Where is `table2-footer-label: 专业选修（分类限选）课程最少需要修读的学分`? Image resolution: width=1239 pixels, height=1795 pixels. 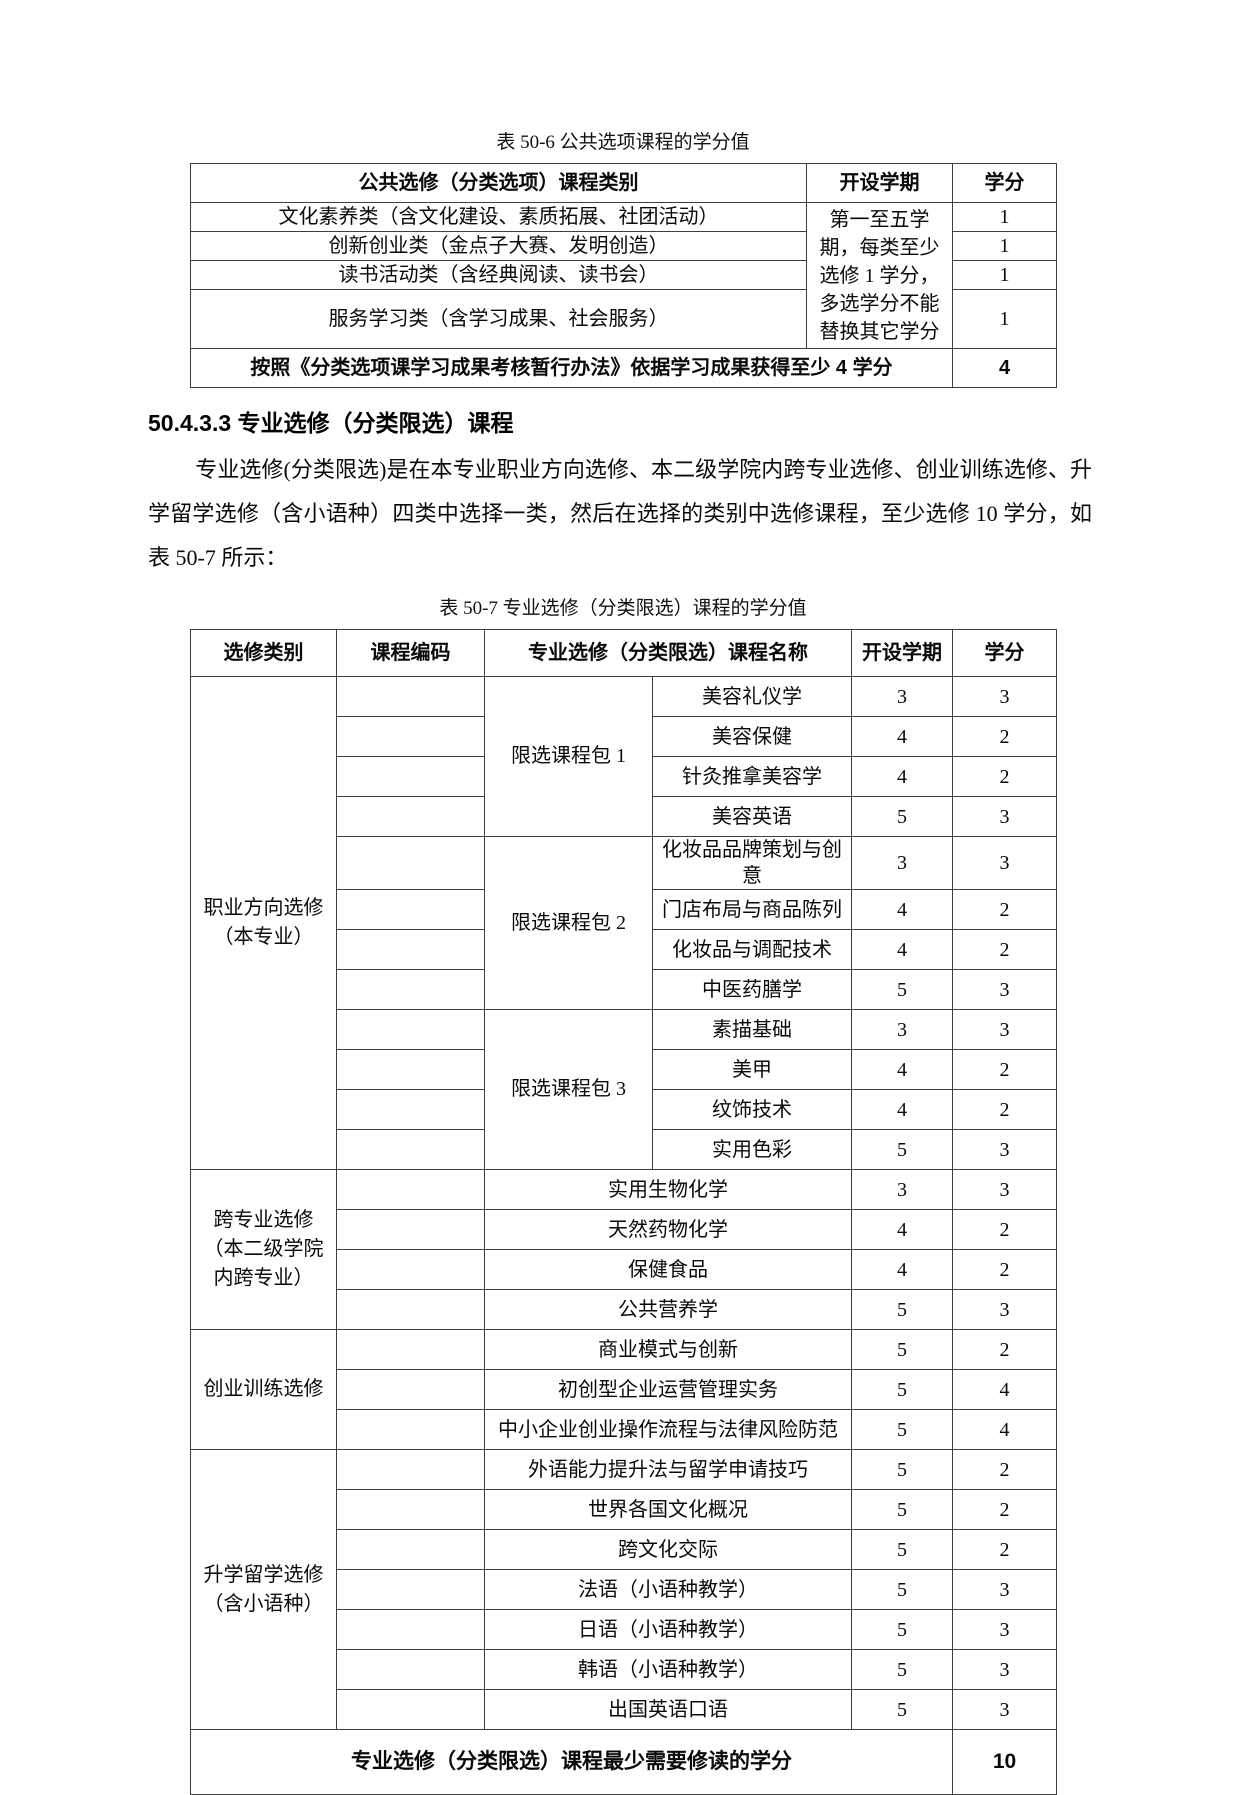 table2-footer-label: 专业选修（分类限选）课程最少需要修读的学分 is located at coordinates (571, 1762).